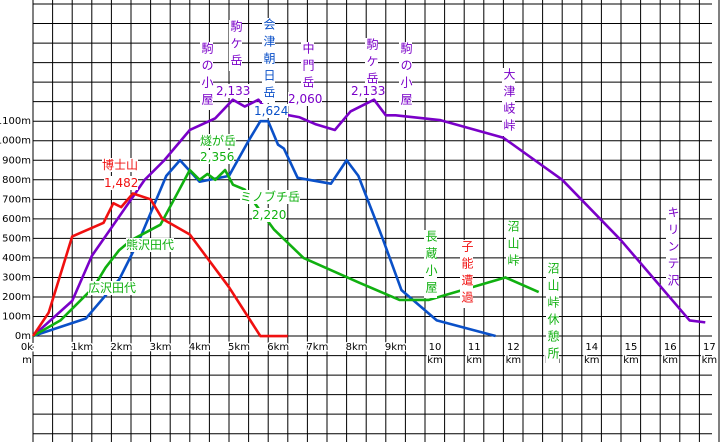  Describe the element at coordinates (16, 180) in the screenshot. I see `y-tick-label: 800m` at that location.